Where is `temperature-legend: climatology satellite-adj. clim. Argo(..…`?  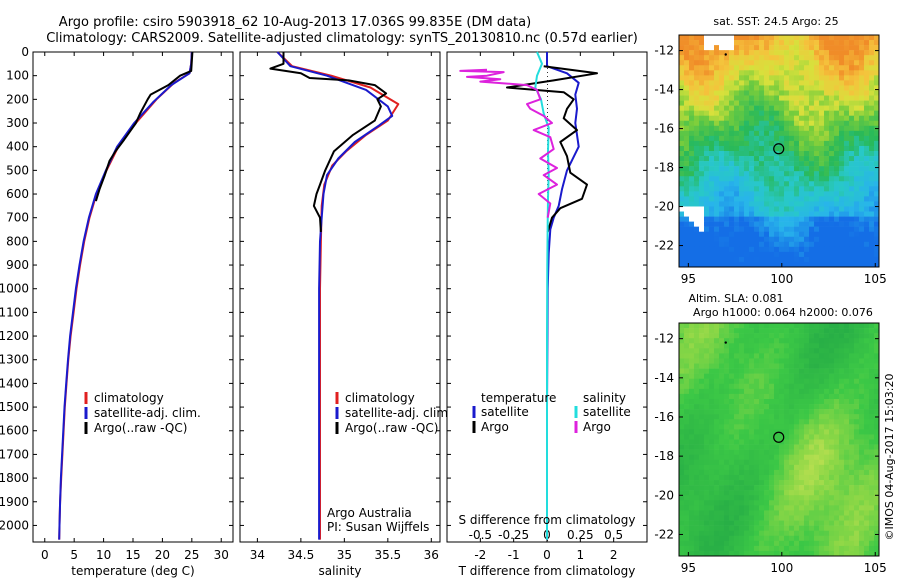 temperature-legend: climatology satellite-adj. clim. Argo(..… is located at coordinates (142, 413).